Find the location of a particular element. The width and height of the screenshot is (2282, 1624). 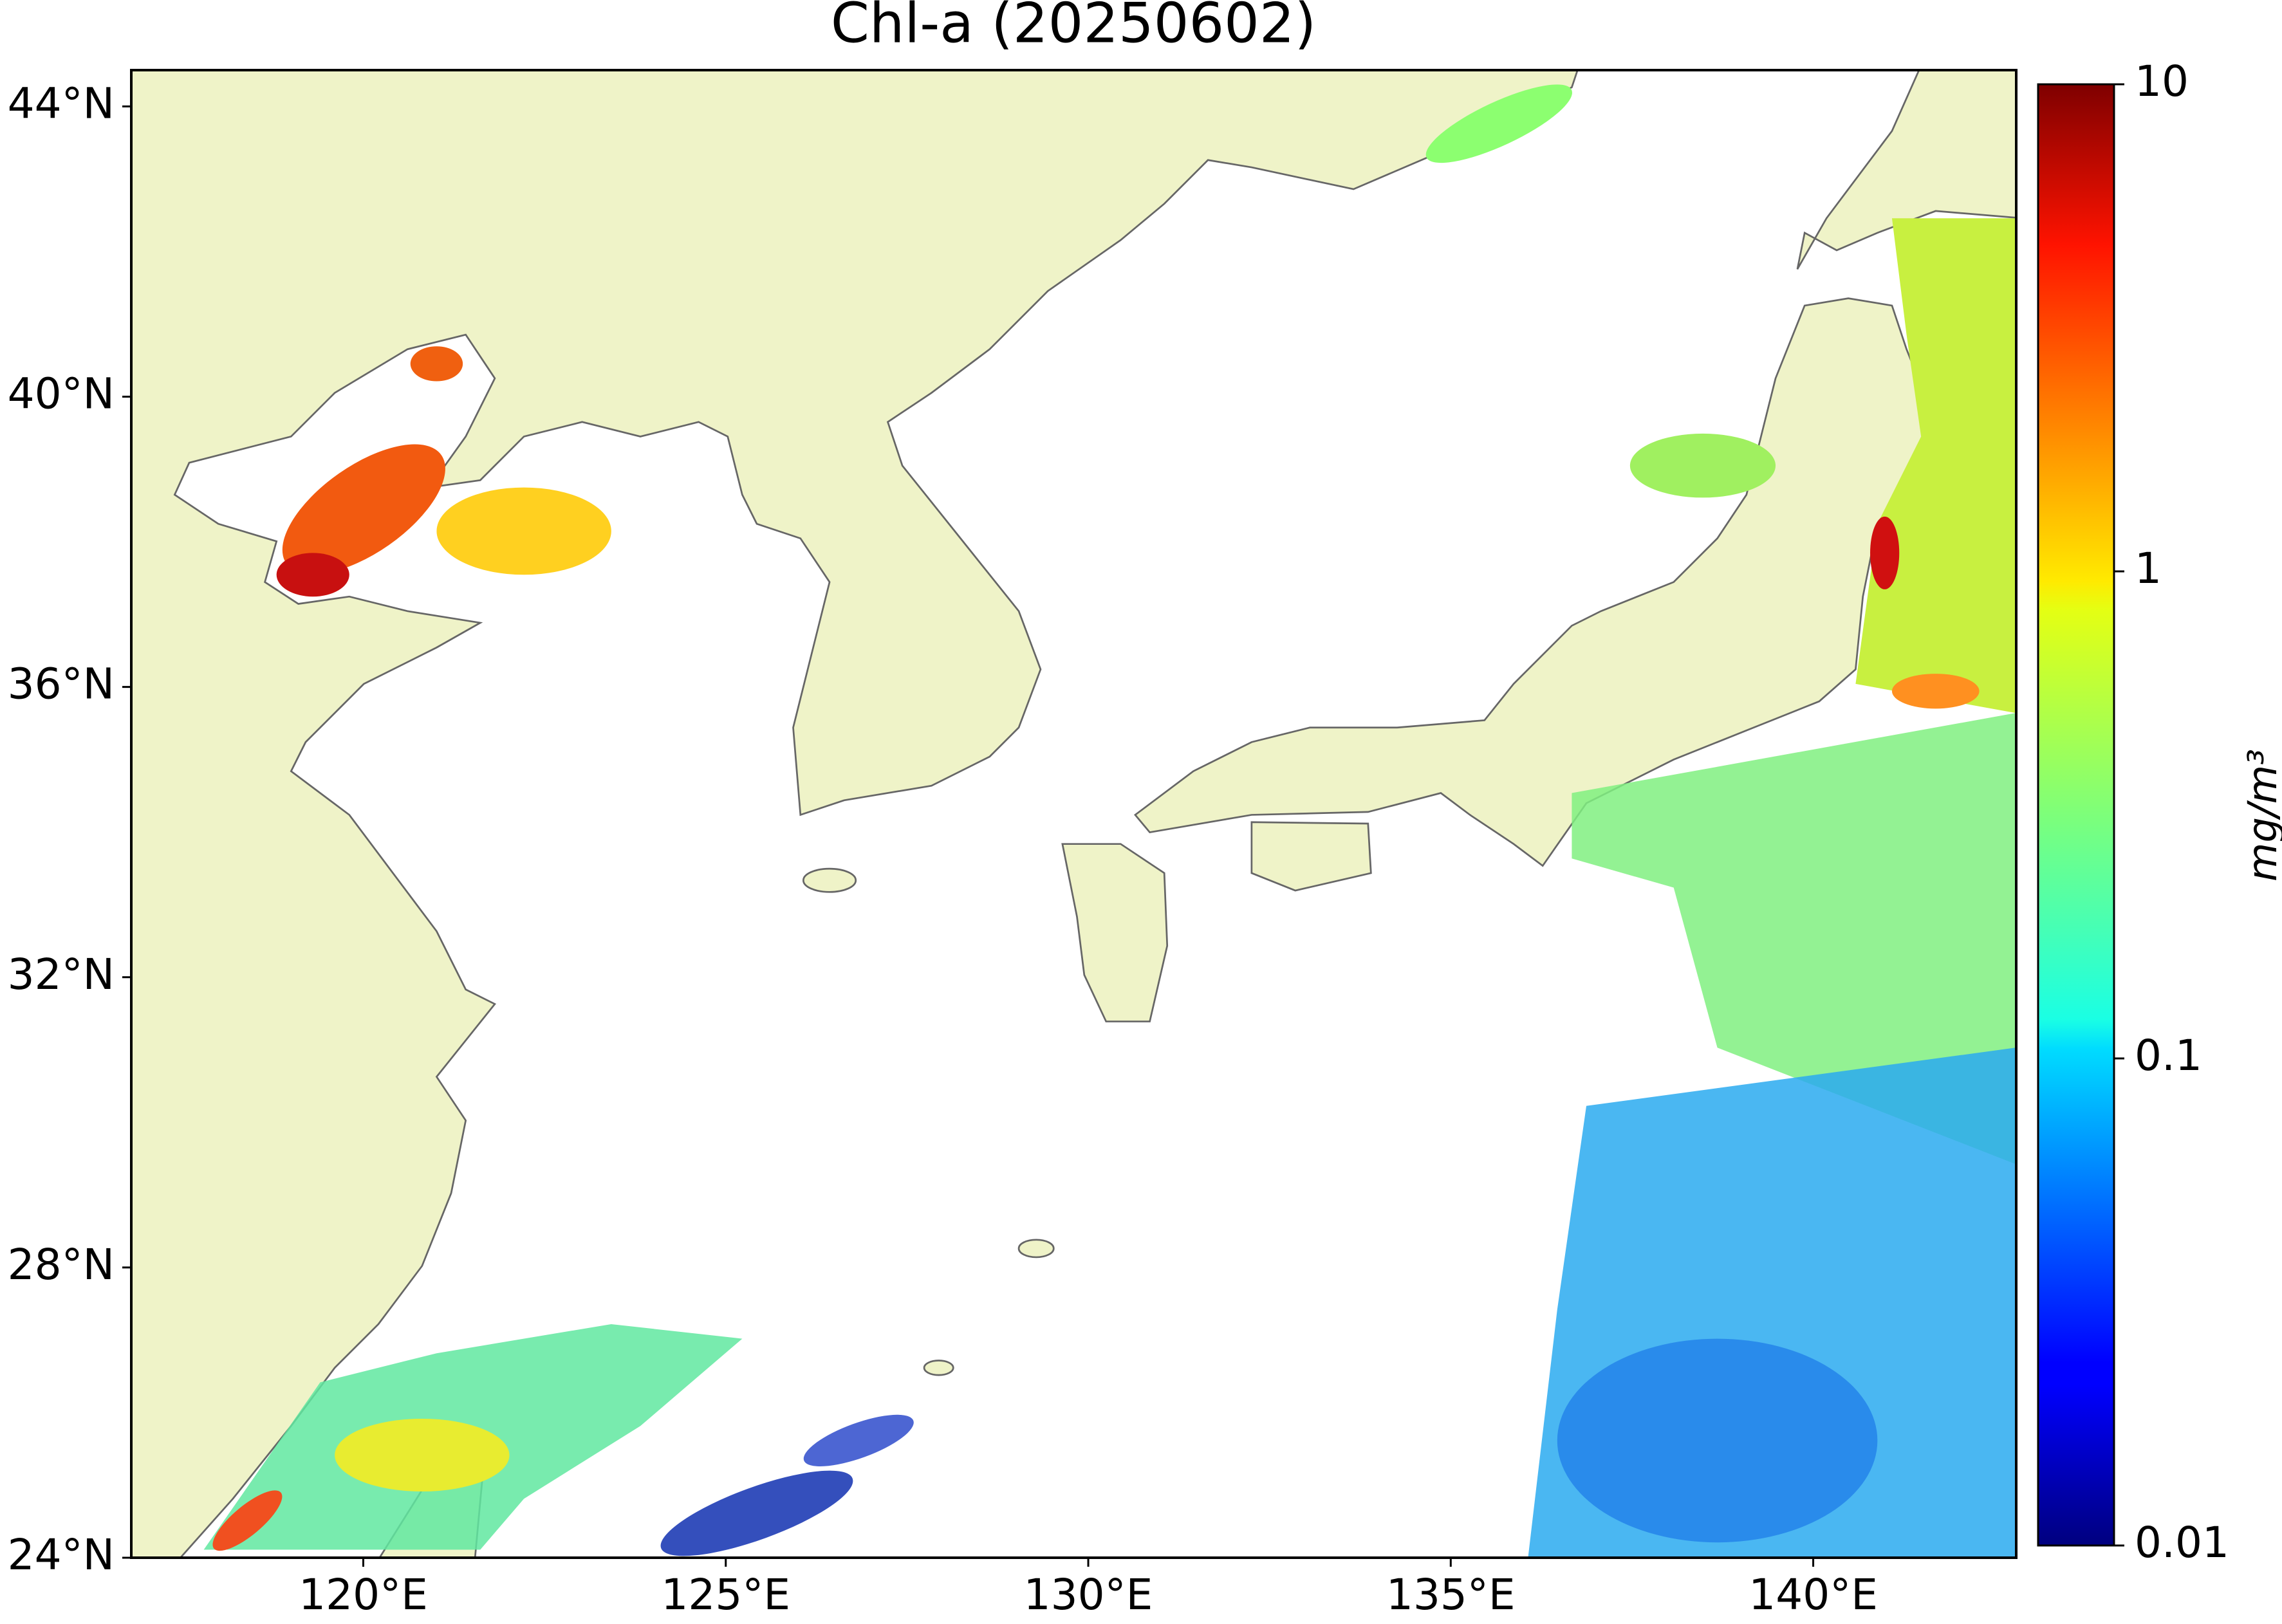

colorbar-label: mg/m³ is located at coordinates (2260, 815).